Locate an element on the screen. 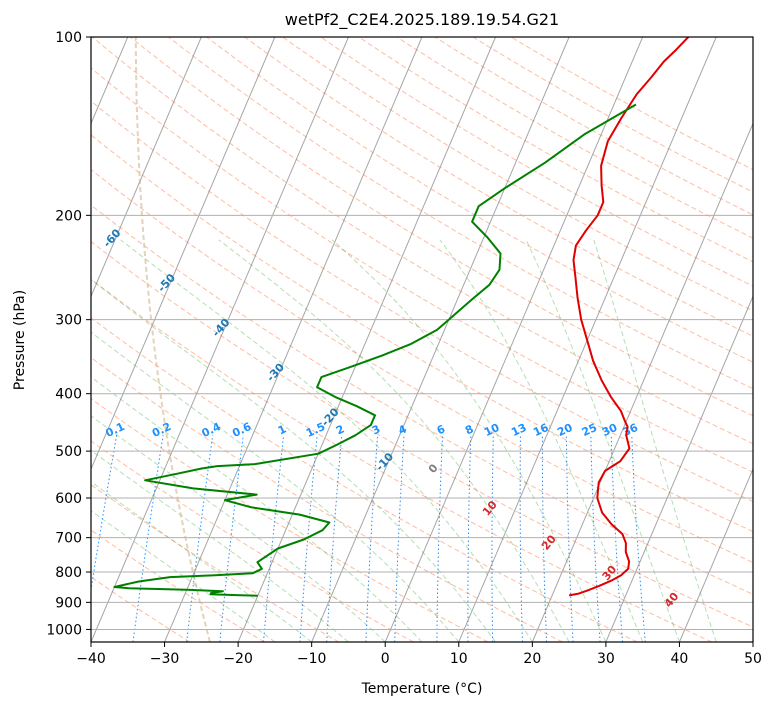 The height and width of the screenshot is (708, 775). dry-adiabat-label: -60 is located at coordinates (112, 238).